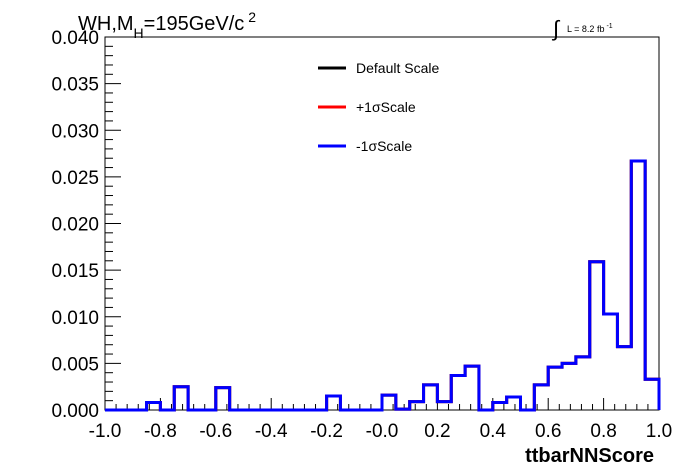  What do you see at coordinates (589, 456) in the screenshot?
I see `x-axis-label: ttbarNNScore` at bounding box center [589, 456].